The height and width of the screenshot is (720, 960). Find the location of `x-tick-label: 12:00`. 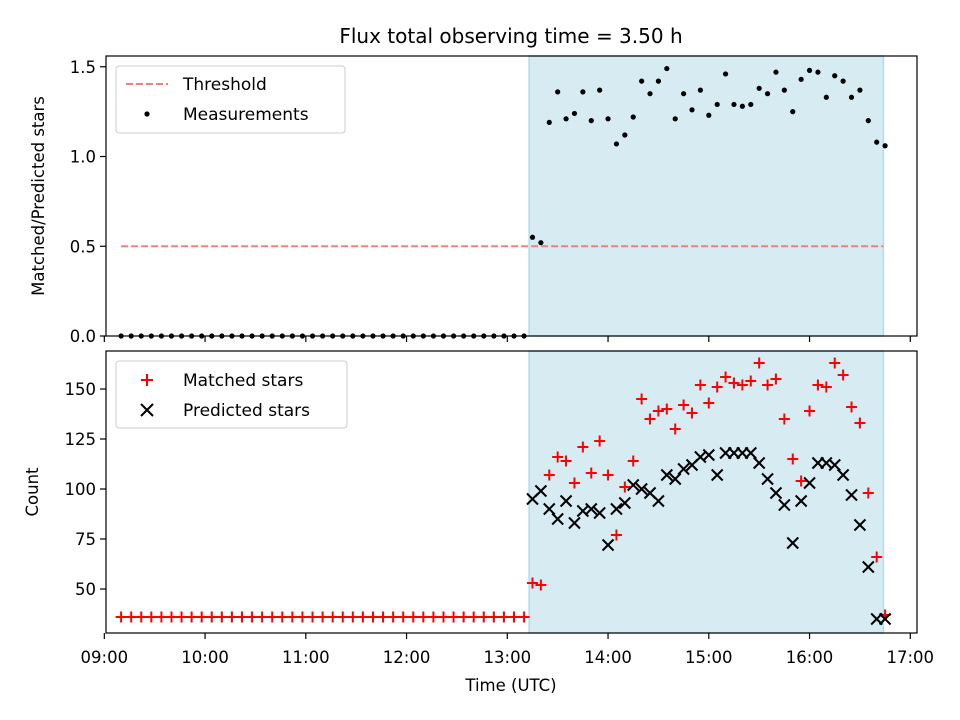

x-tick-label: 12:00 is located at coordinates (407, 657).